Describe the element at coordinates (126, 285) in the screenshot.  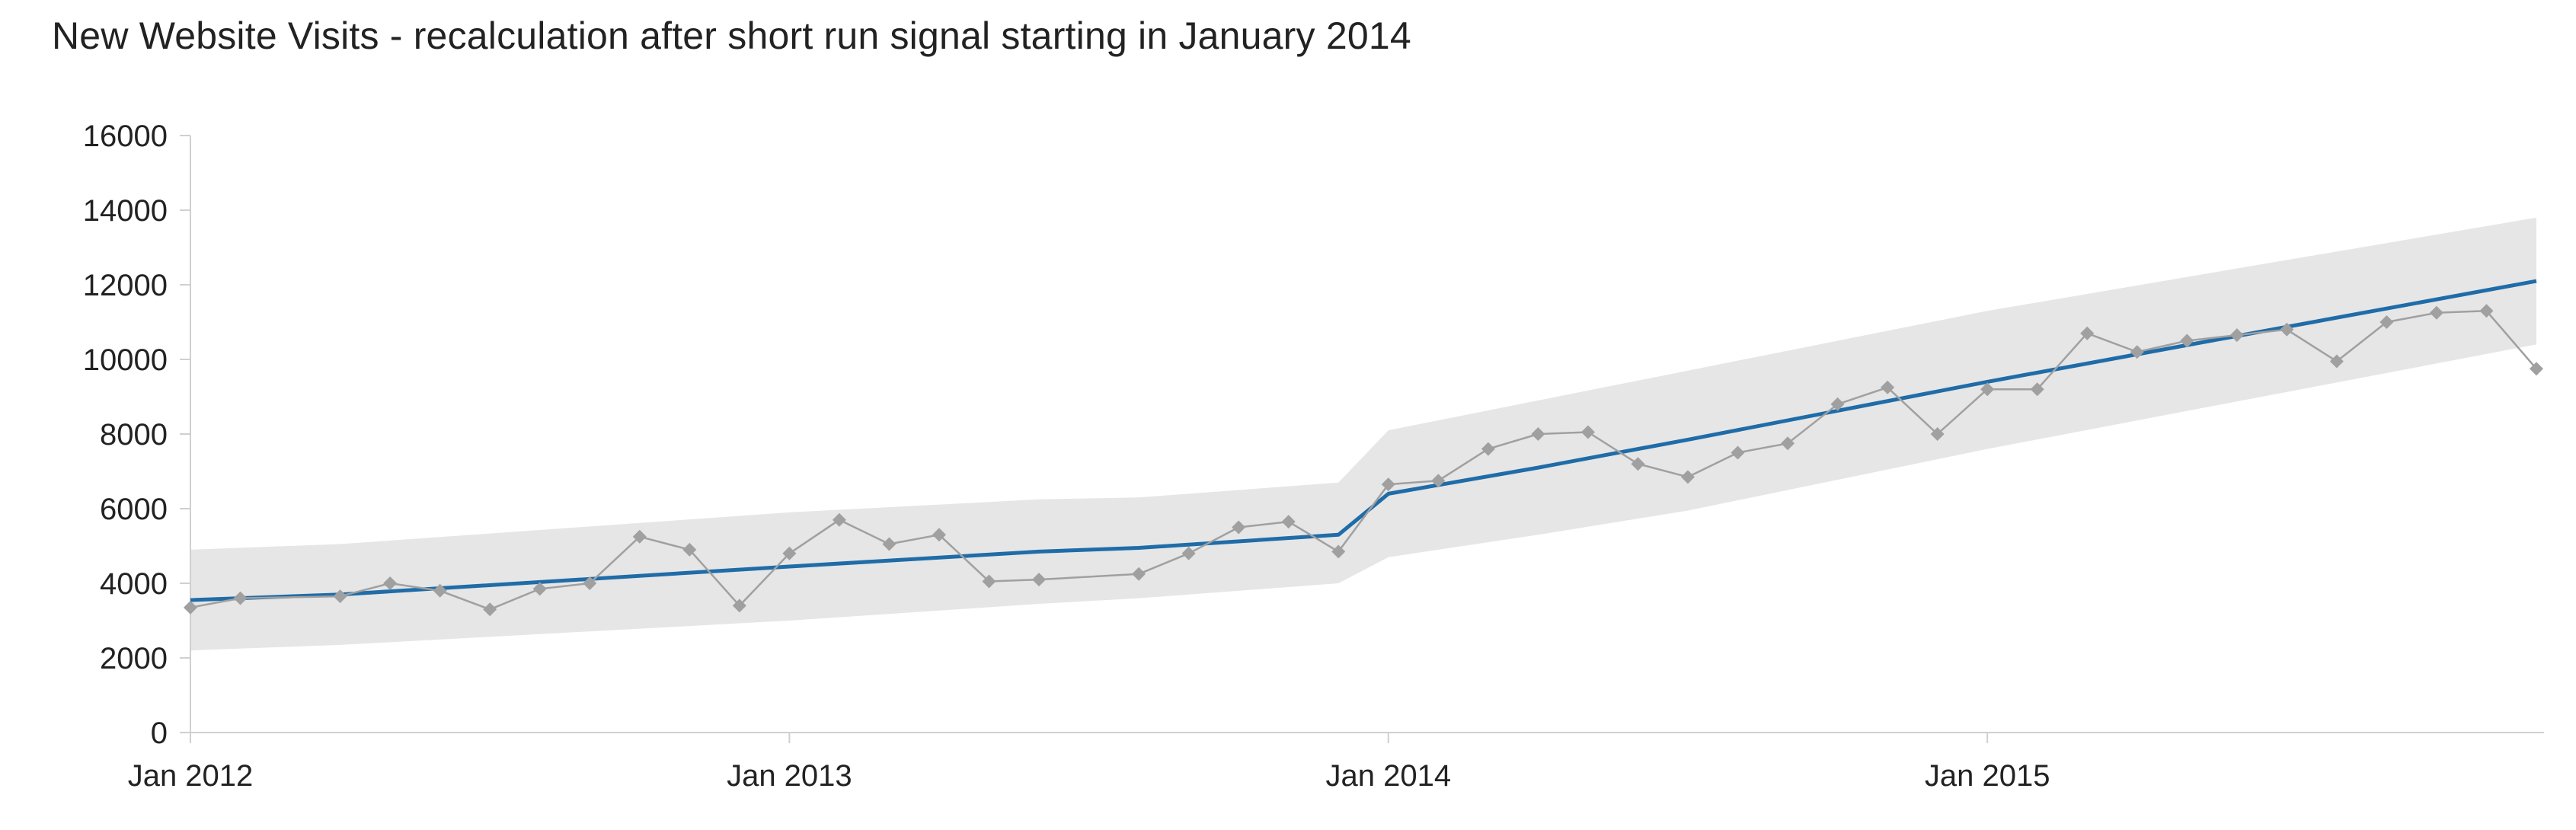
I see `y-tick-label: 12000` at that location.